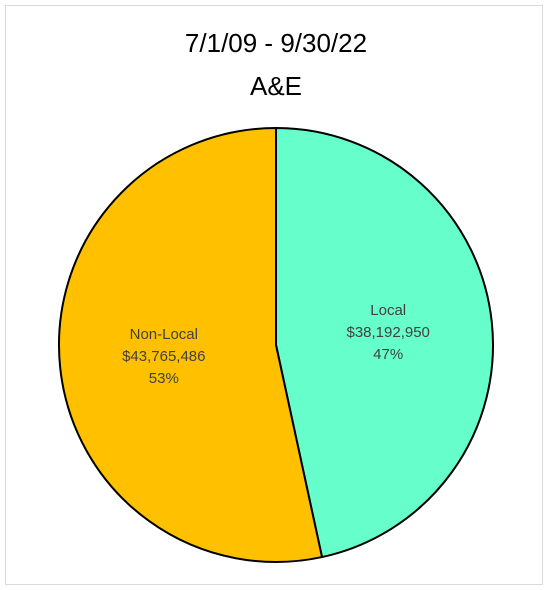 Image resolution: width=548 pixels, height=590 pixels. I want to click on slice-percent: 53%, so click(164, 378).